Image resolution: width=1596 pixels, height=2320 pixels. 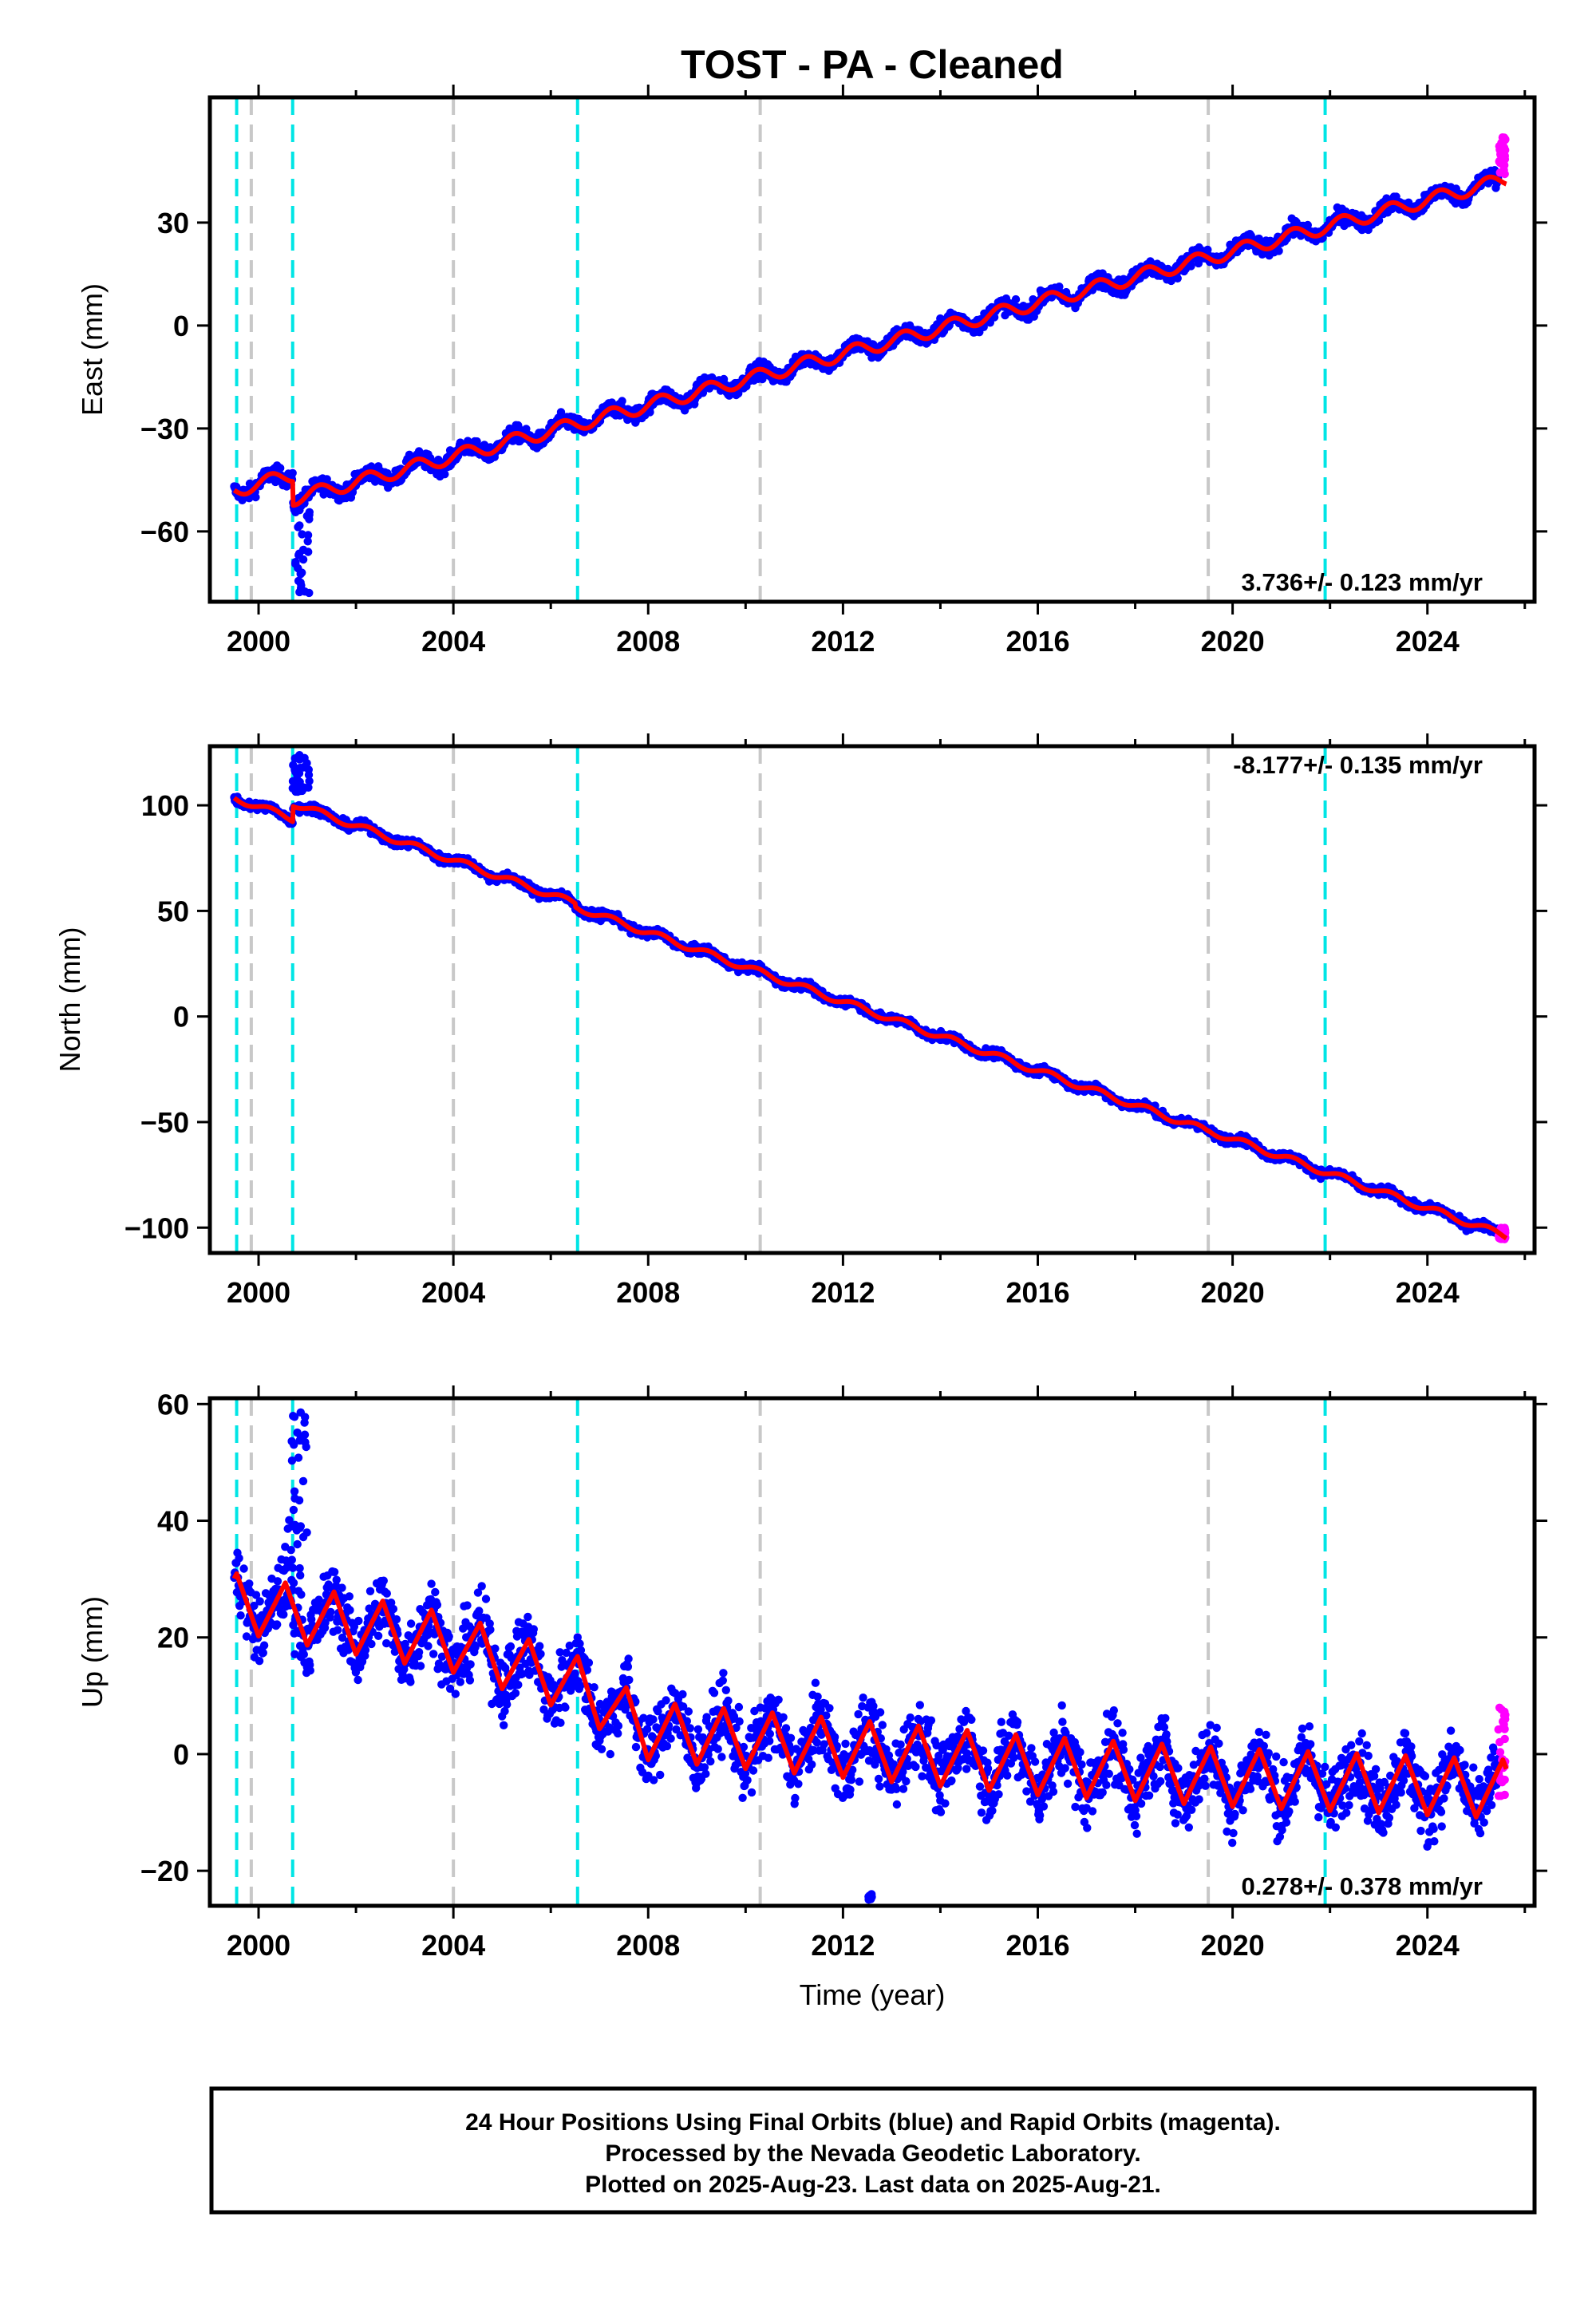 What do you see at coordinates (1362, 582) in the screenshot?
I see `east-rate-label: 3.736+/- 0.123 mm/yr` at bounding box center [1362, 582].